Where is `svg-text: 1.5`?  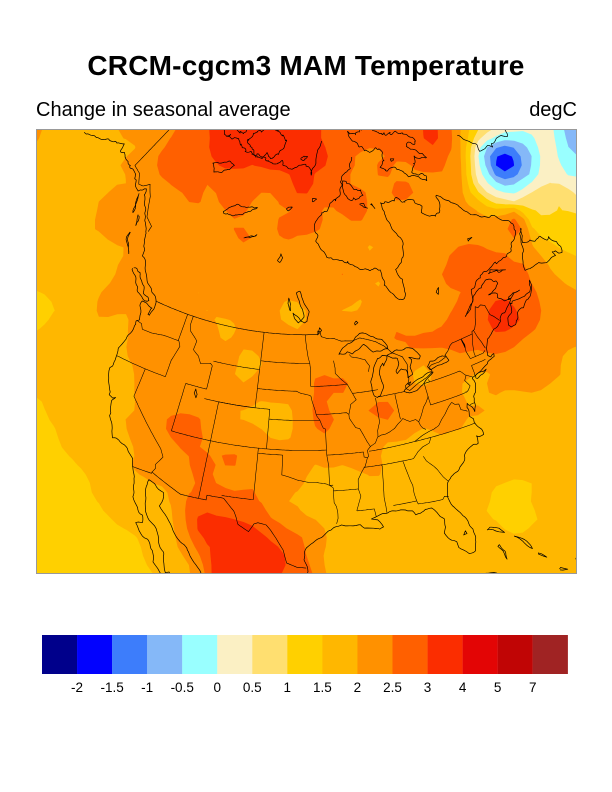
svg-text: 1.5 is located at coordinates (322, 687).